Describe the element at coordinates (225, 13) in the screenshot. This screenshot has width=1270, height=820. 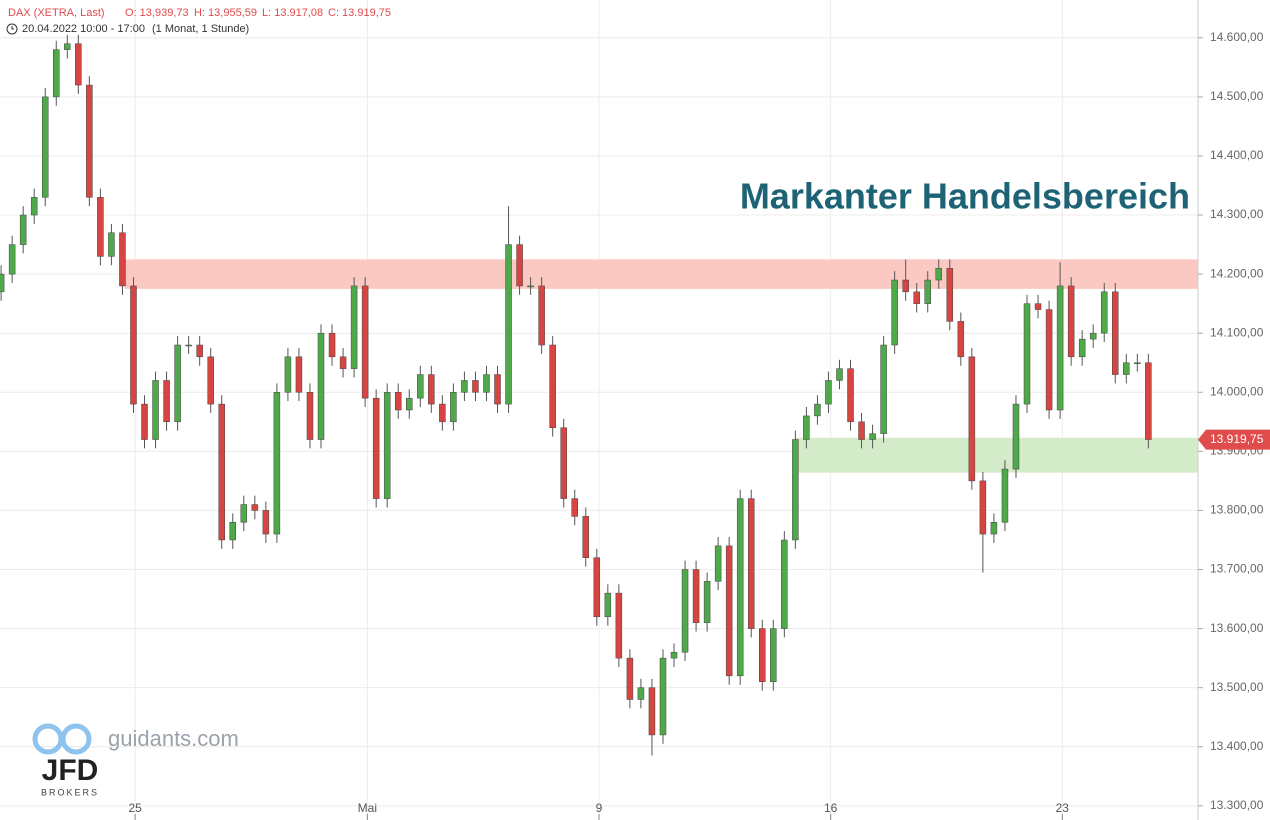
I see `ohlc-high: H: 13,955,59` at that location.